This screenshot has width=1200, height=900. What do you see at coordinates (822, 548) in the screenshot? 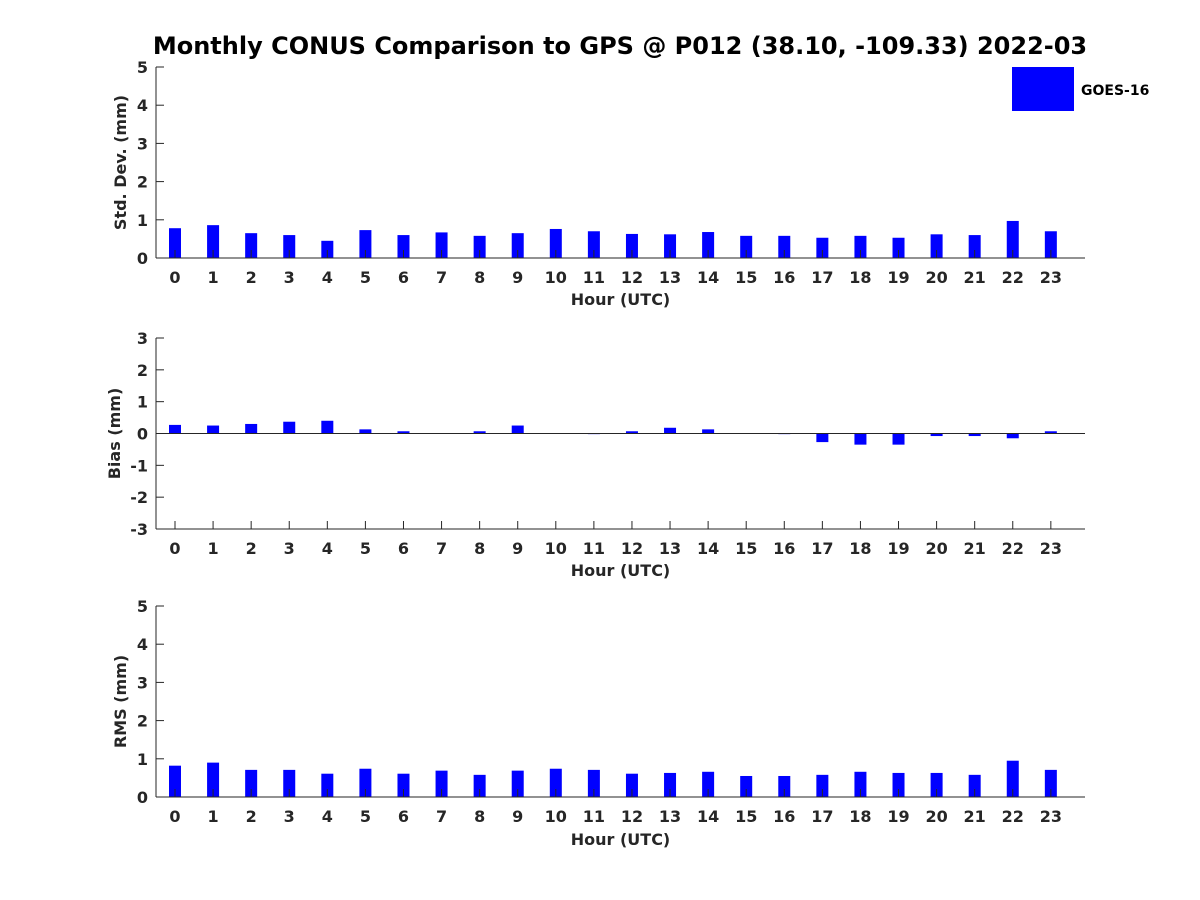
I see `x-tick-label: 17` at bounding box center [822, 548].